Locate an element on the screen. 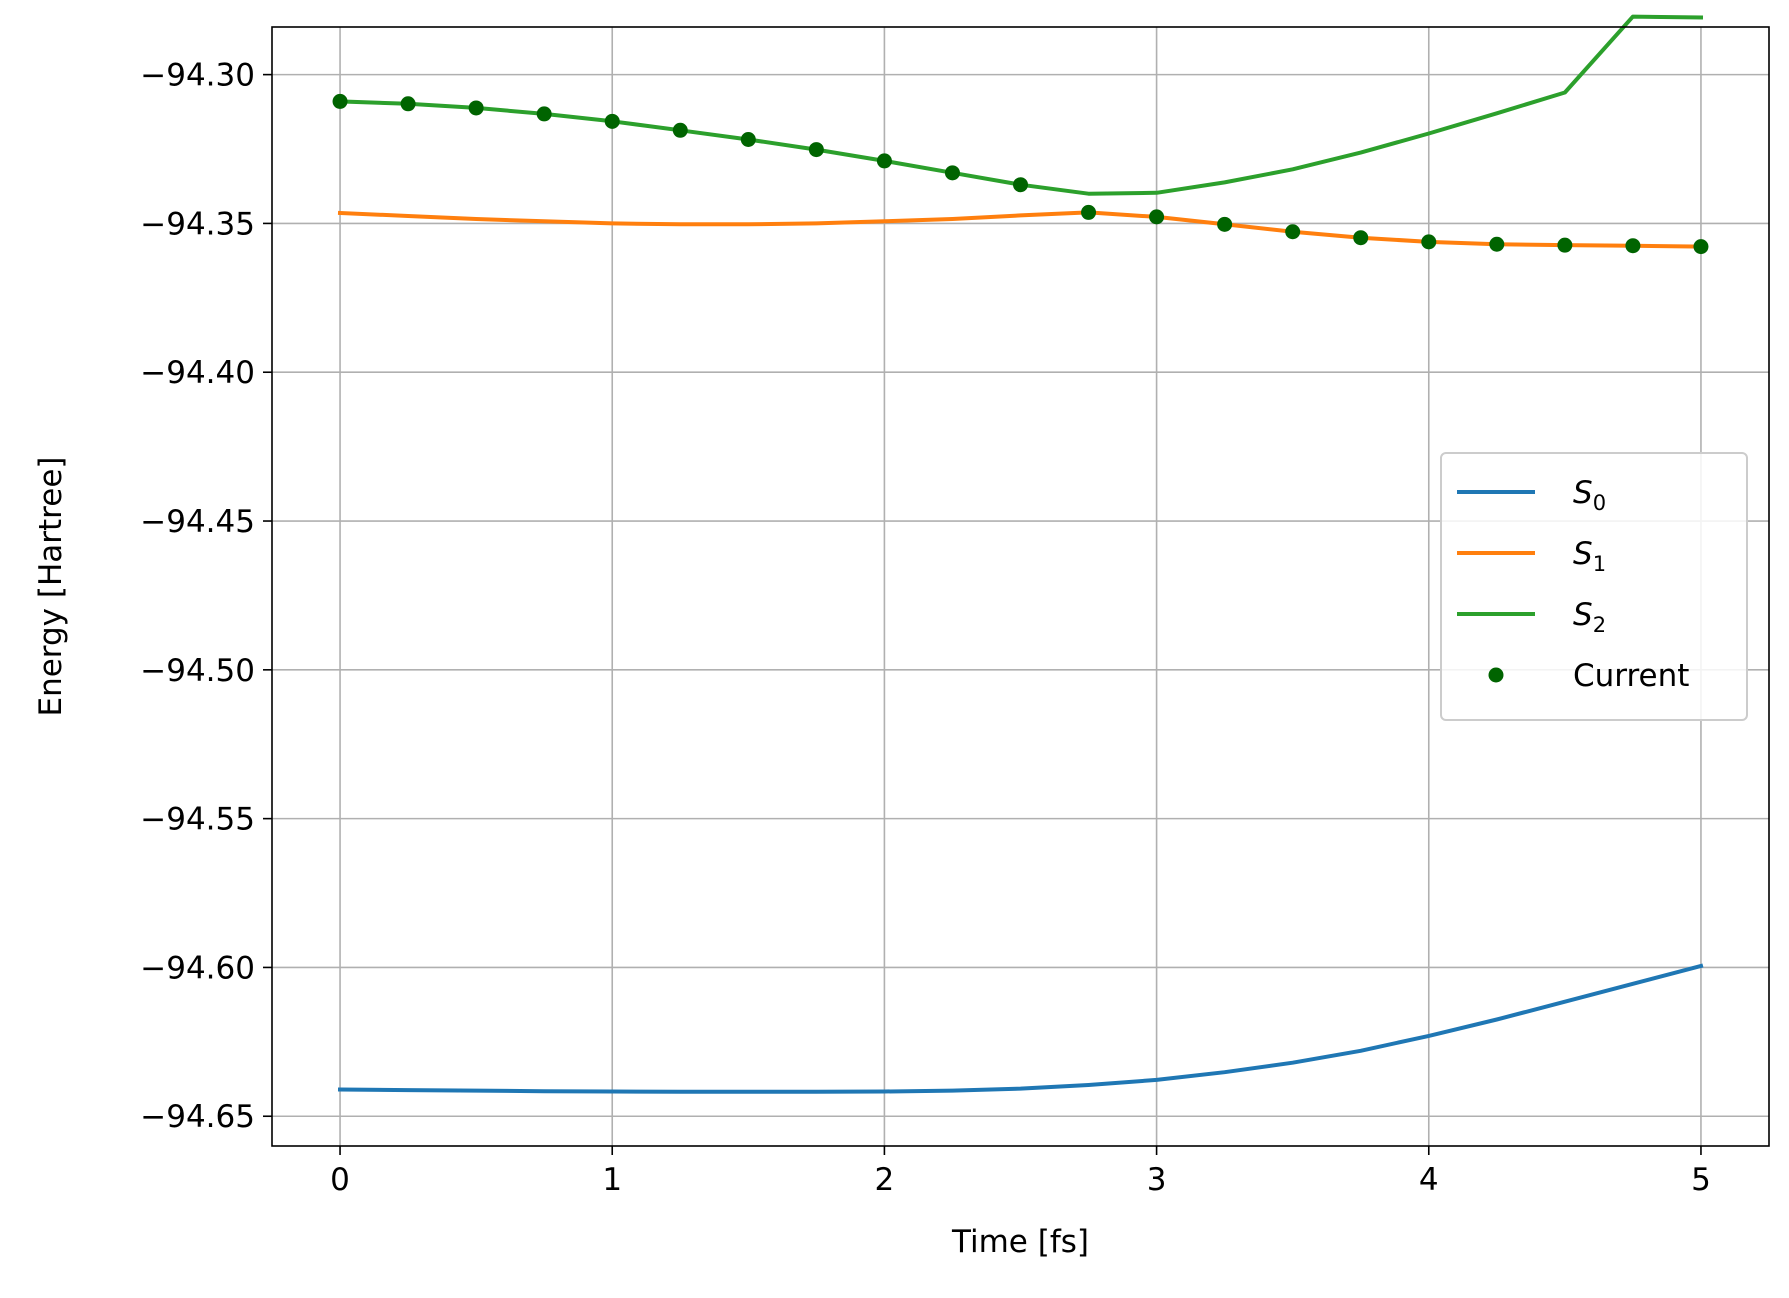  x-tick-label: 0 is located at coordinates (340, 1180).